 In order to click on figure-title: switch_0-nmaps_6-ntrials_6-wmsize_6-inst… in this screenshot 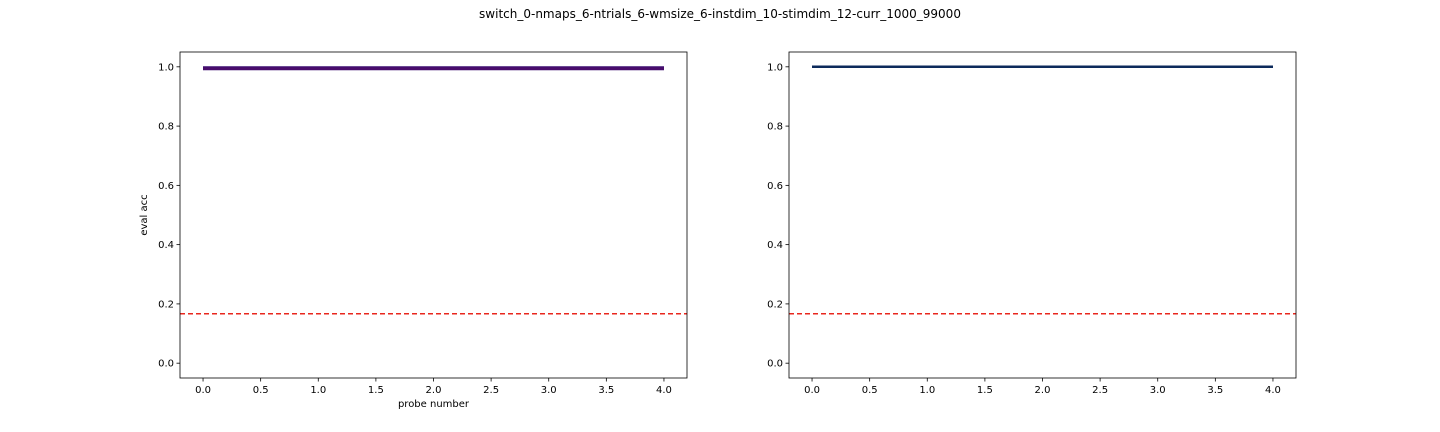, I will do `click(720, 14)`.